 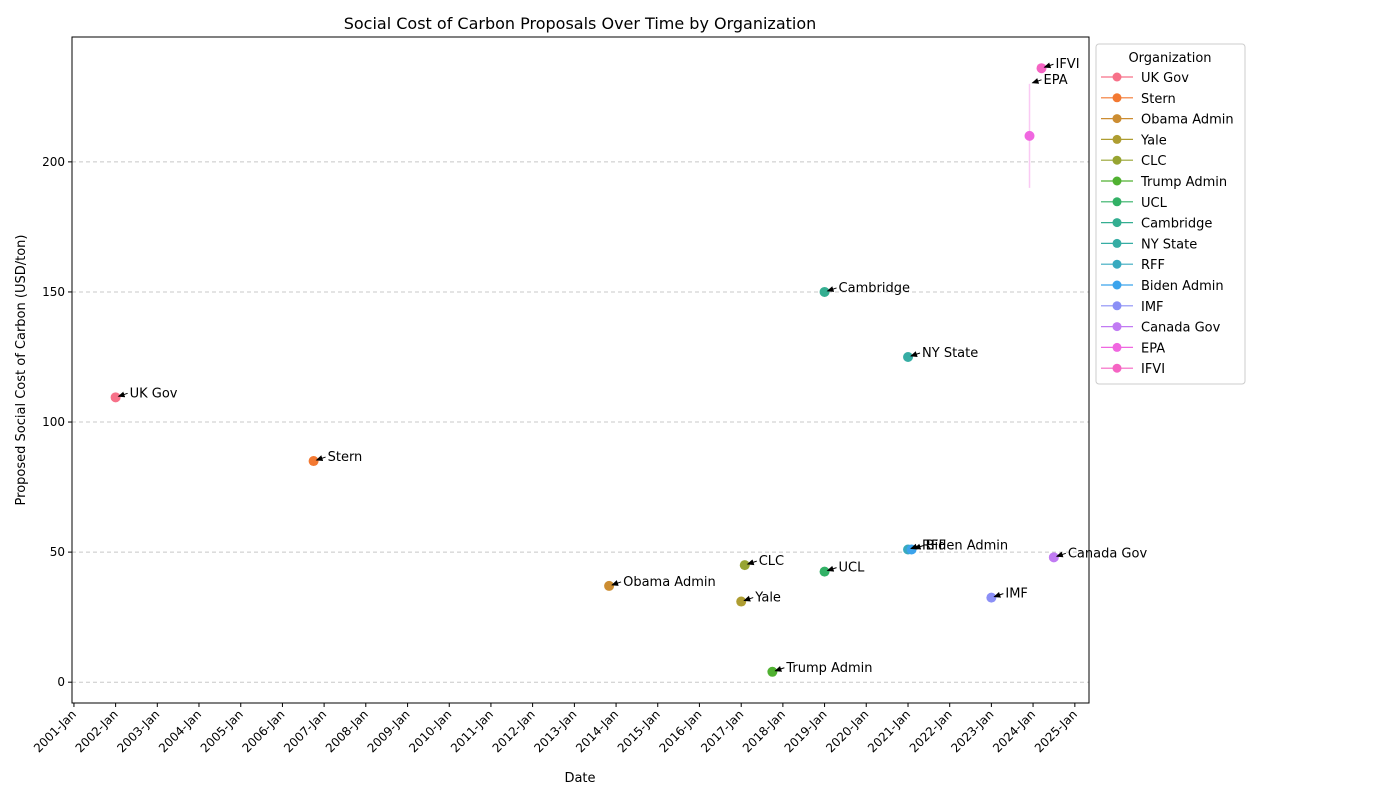 What do you see at coordinates (1182, 286) in the screenshot?
I see `legend-item-biden-admin: Biden Admin` at bounding box center [1182, 286].